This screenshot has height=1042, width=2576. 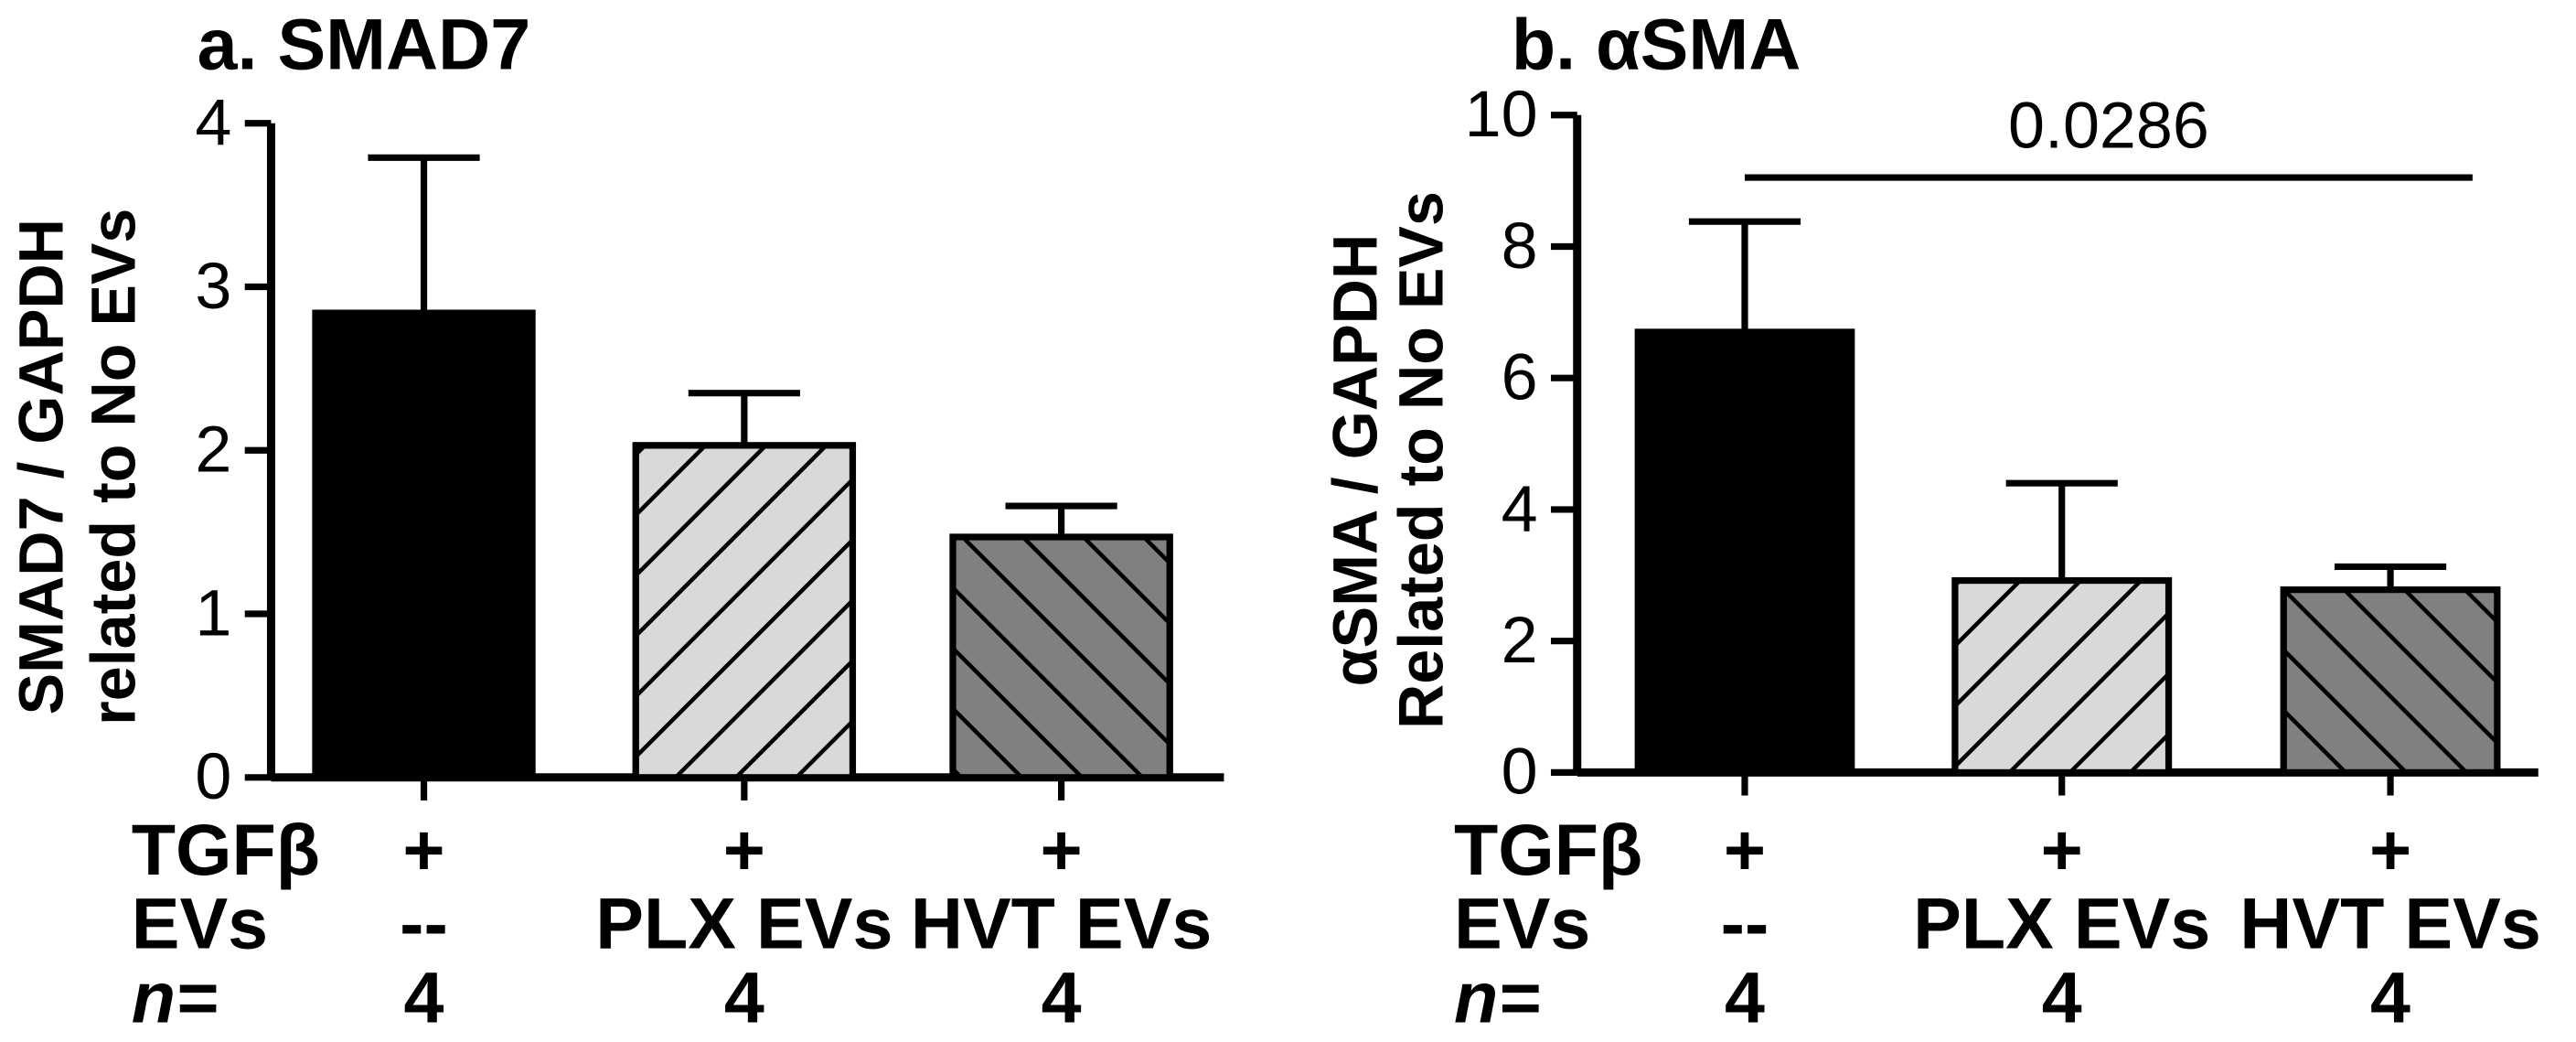 I want to click on chart-title: b. αSMA, so click(x=1656, y=43).